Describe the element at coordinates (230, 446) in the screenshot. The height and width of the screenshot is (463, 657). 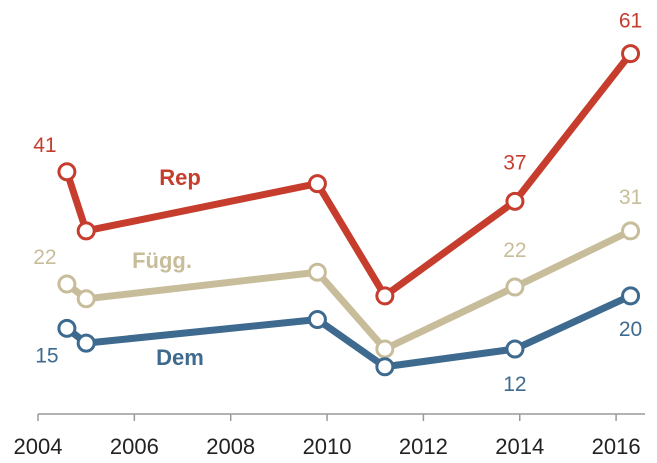
I see `x-tick-label: 2008` at that location.